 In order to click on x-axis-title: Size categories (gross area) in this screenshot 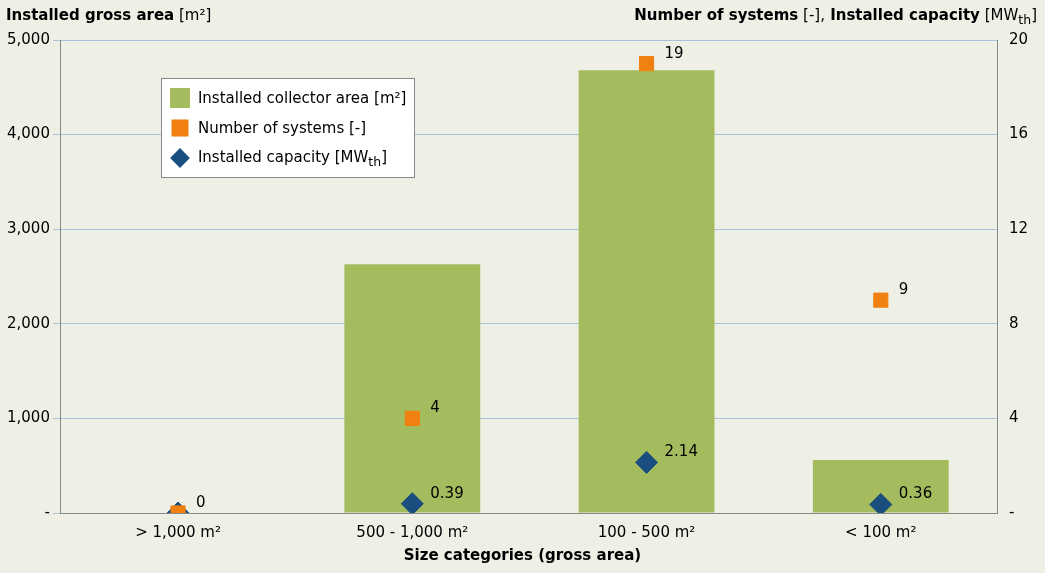, I will do `click(522, 555)`.